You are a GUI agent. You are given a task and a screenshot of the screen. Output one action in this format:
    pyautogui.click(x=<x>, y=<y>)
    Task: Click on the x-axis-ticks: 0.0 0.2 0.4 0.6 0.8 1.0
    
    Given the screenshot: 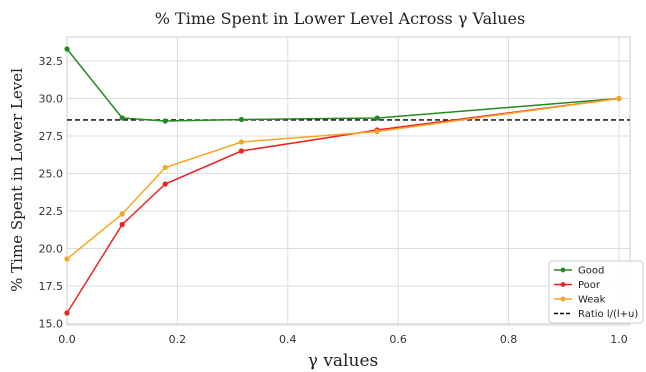 What is the action you would take?
    pyautogui.click(x=342, y=339)
    